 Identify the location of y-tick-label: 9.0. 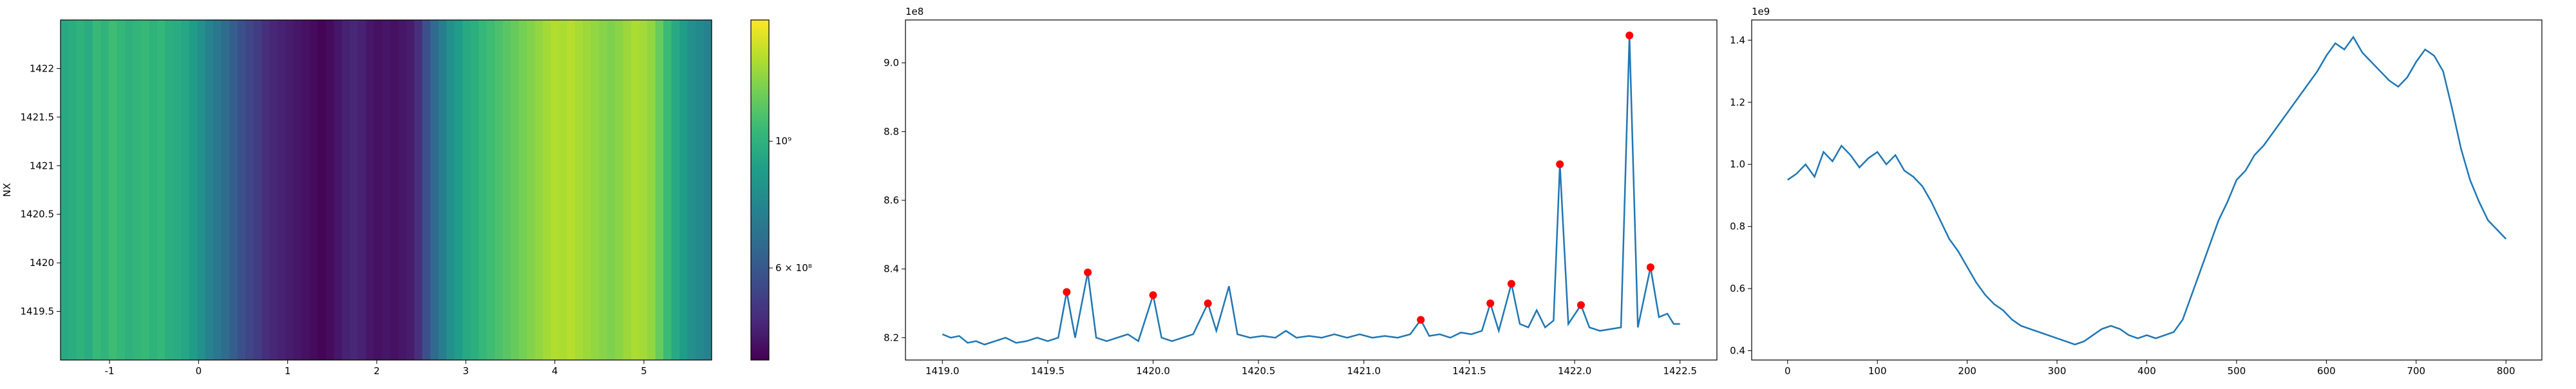
(891, 63).